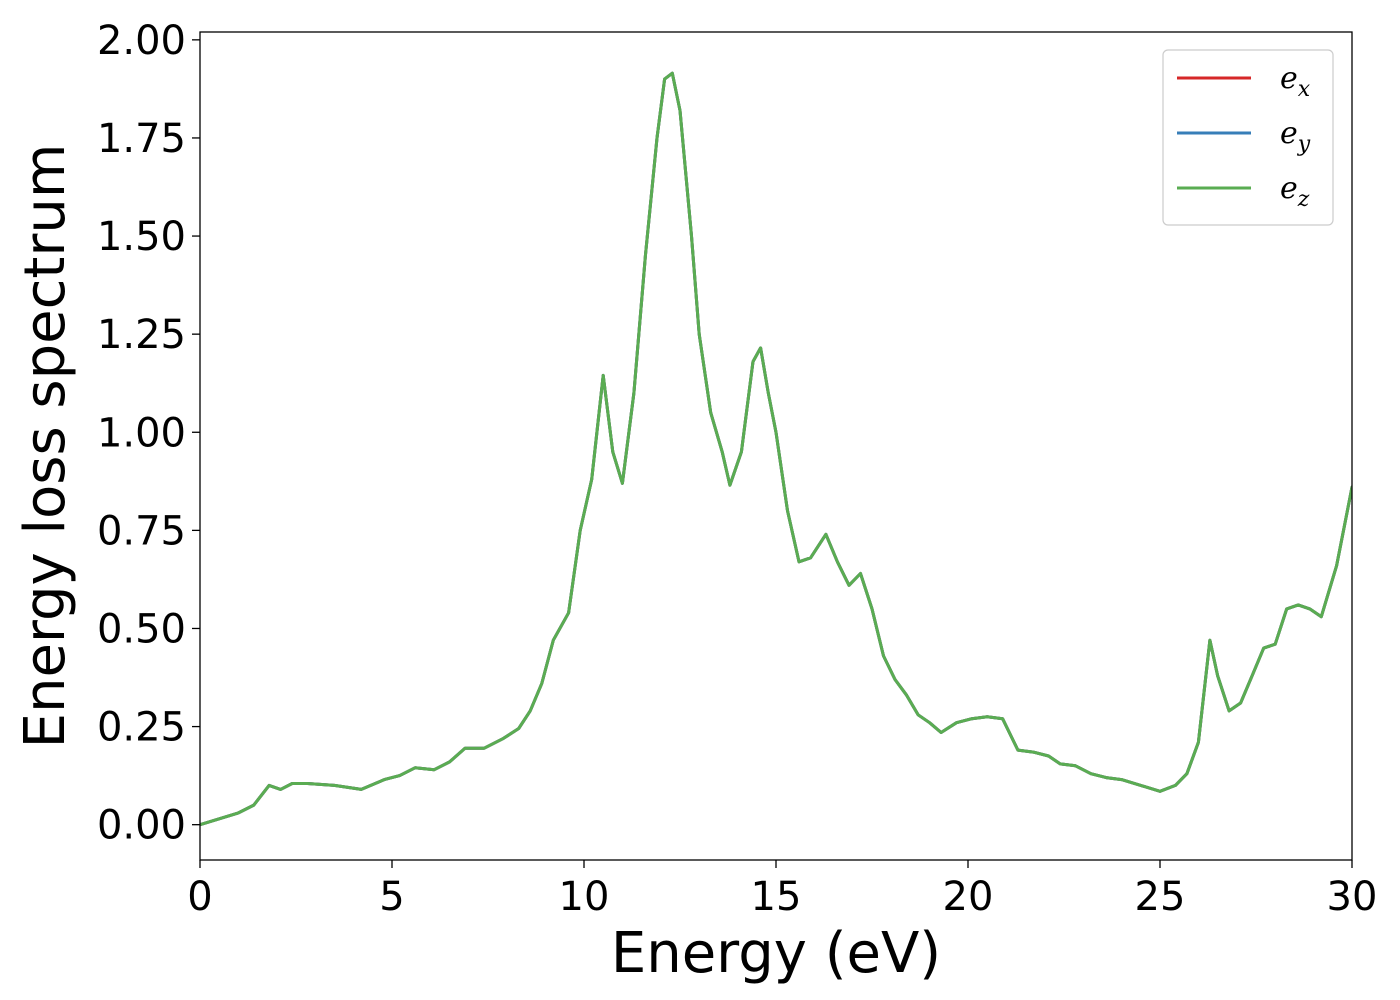  I want to click on legend-label: ey, so click(1295, 136).